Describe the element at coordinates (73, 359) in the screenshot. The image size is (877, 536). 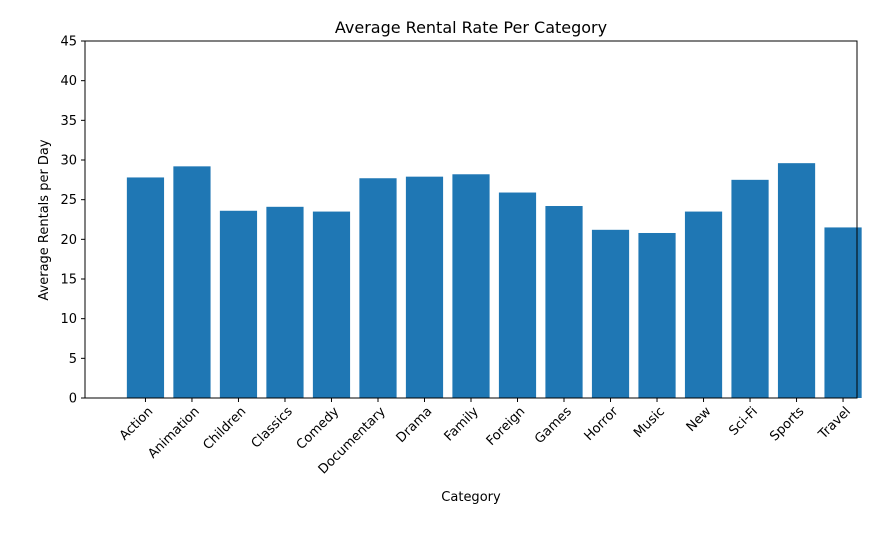
I see `y-tick-label: 5` at that location.